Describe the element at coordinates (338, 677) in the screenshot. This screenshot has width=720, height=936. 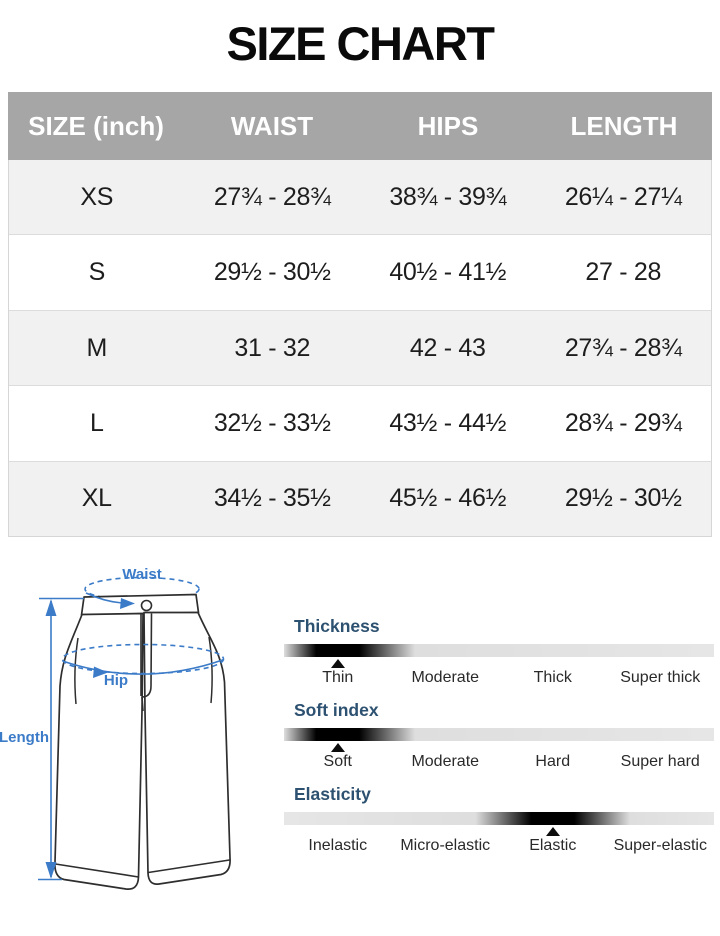
I see `scale-label: Thin` at that location.